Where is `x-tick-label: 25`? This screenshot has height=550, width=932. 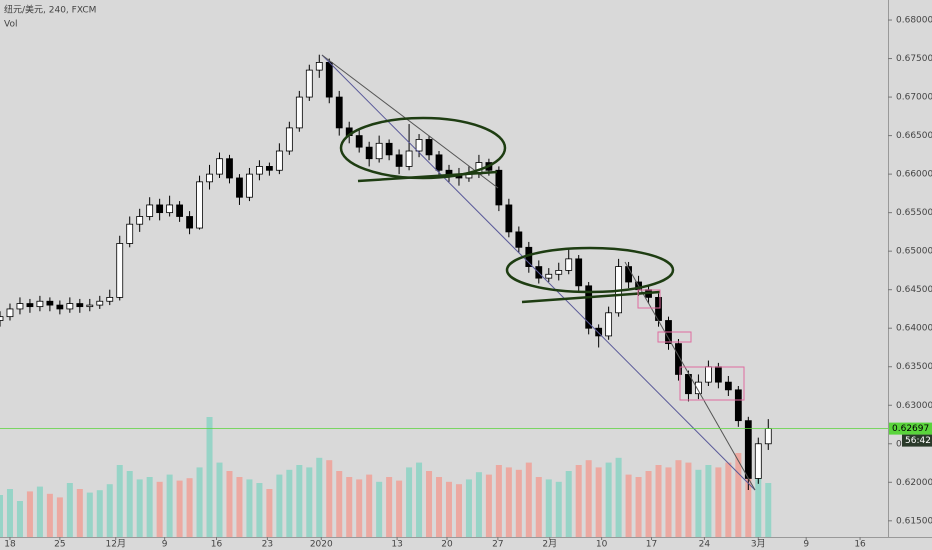 x-tick-label: 25 is located at coordinates (59, 545).